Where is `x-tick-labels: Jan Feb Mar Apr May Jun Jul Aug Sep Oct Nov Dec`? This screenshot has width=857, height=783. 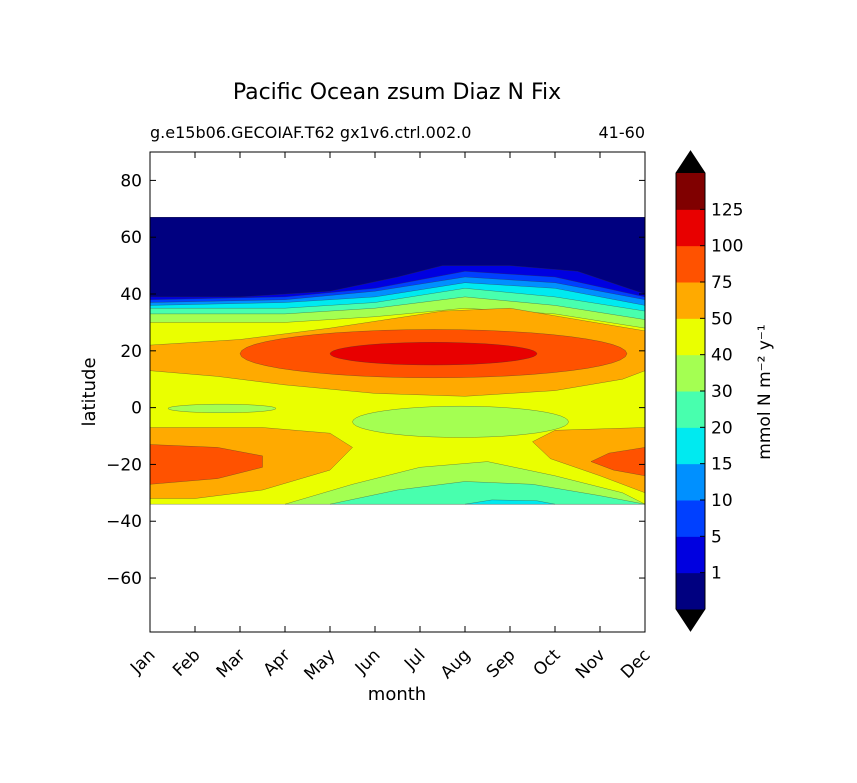 x-tick-labels: Jan Feb Mar Apr May Jun Jul Aug Sep Oct Nov Dec is located at coordinates (390, 664).